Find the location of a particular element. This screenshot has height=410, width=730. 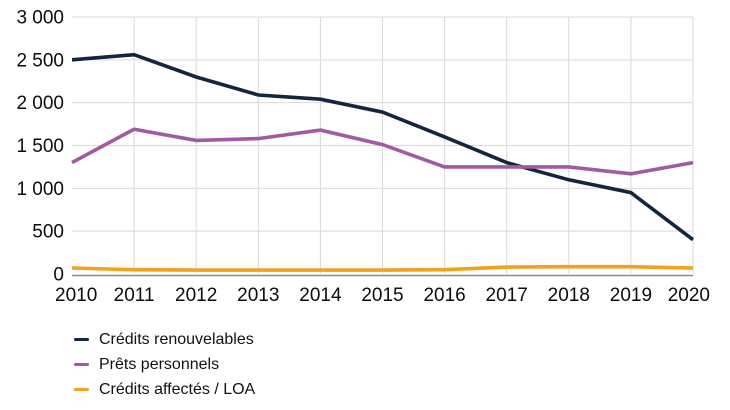

legend-label: Crédits renouvelables is located at coordinates (176, 339).